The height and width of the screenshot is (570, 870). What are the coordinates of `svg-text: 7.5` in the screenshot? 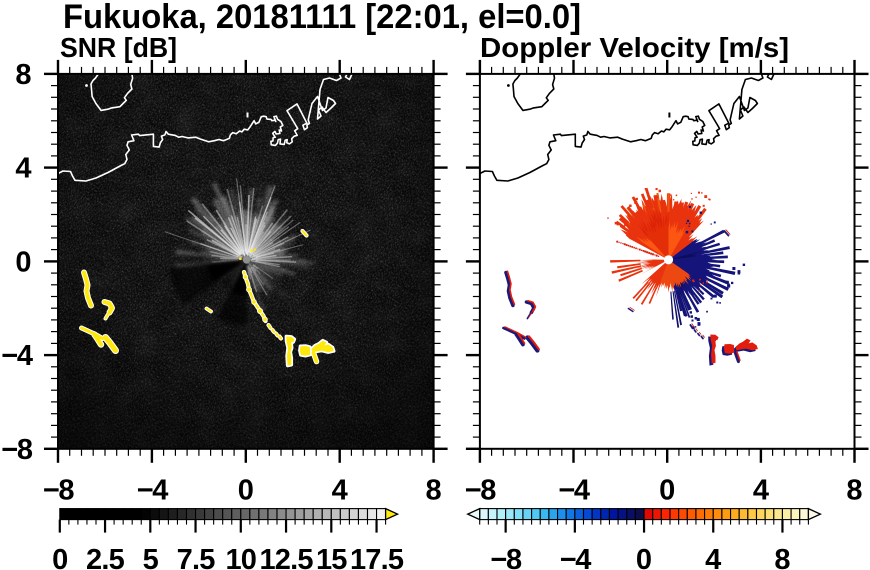 It's located at (196, 557).